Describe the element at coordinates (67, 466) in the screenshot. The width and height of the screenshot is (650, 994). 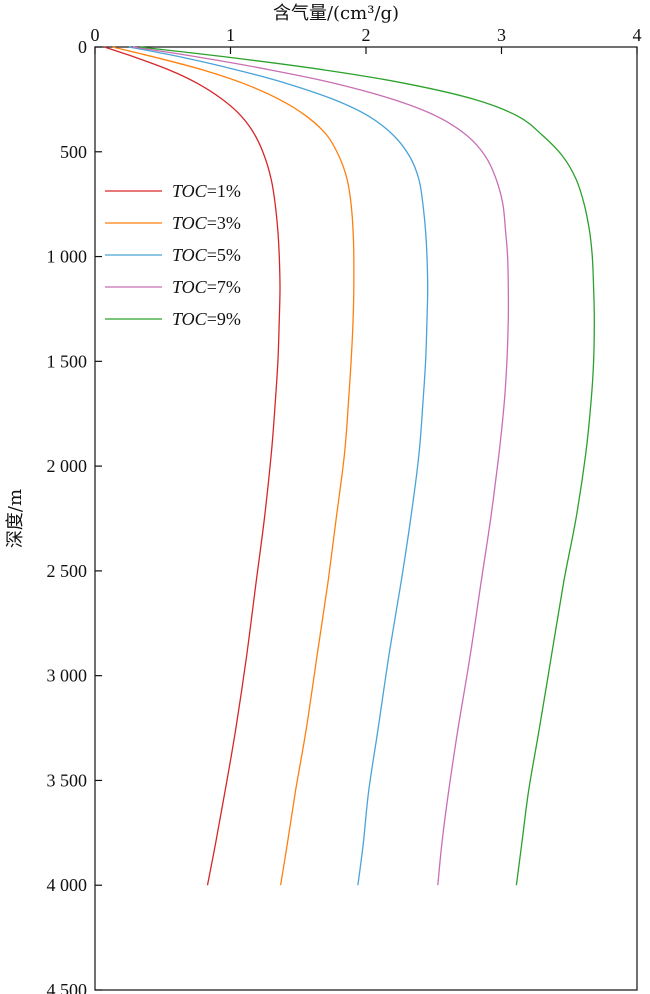
I see `y-tick-label: 2 000` at that location.